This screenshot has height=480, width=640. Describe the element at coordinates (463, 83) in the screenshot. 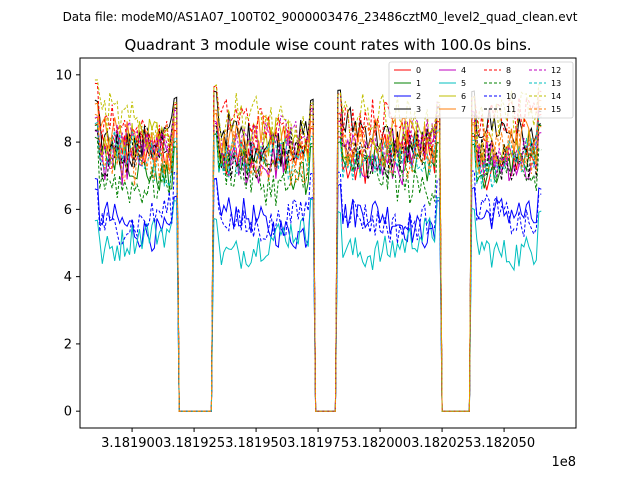

I see `legend-label-5: 5` at that location.